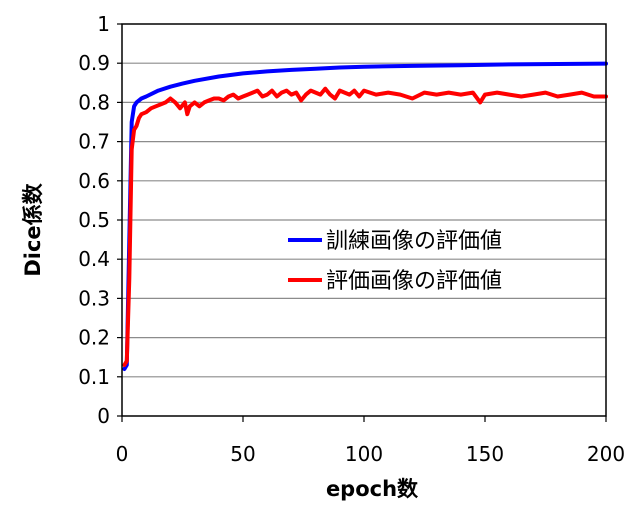 The image size is (640, 507). Describe the element at coordinates (414, 241) in the screenshot. I see `legend-entry: 訓練画像の評価値` at that location.